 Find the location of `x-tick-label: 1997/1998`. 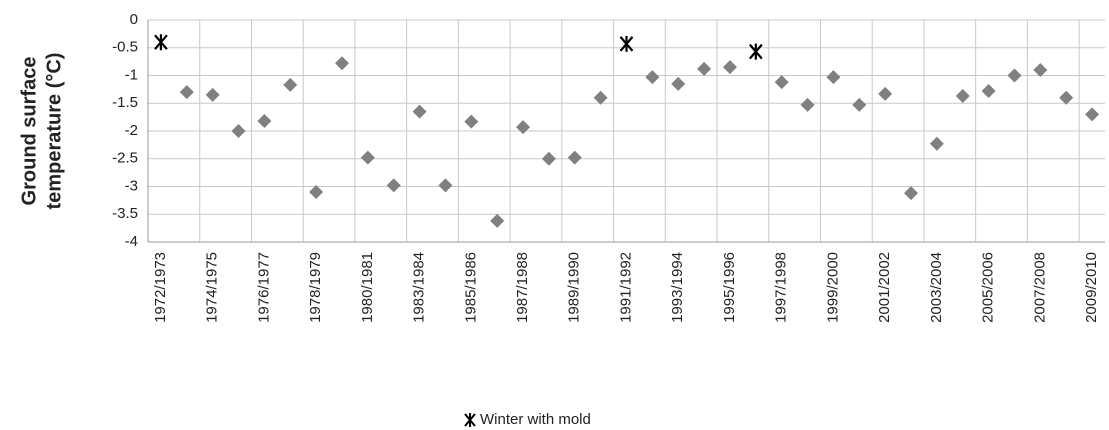

x-tick-label: 1997/1998 is located at coordinates (781, 287).